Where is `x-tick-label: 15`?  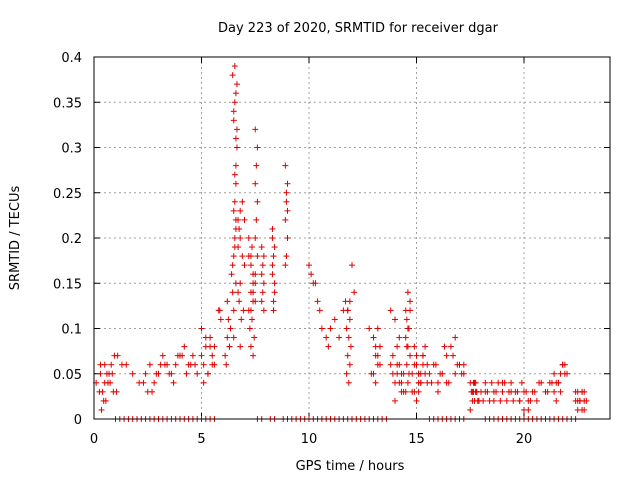
x-tick-label: 15 is located at coordinates (416, 439).